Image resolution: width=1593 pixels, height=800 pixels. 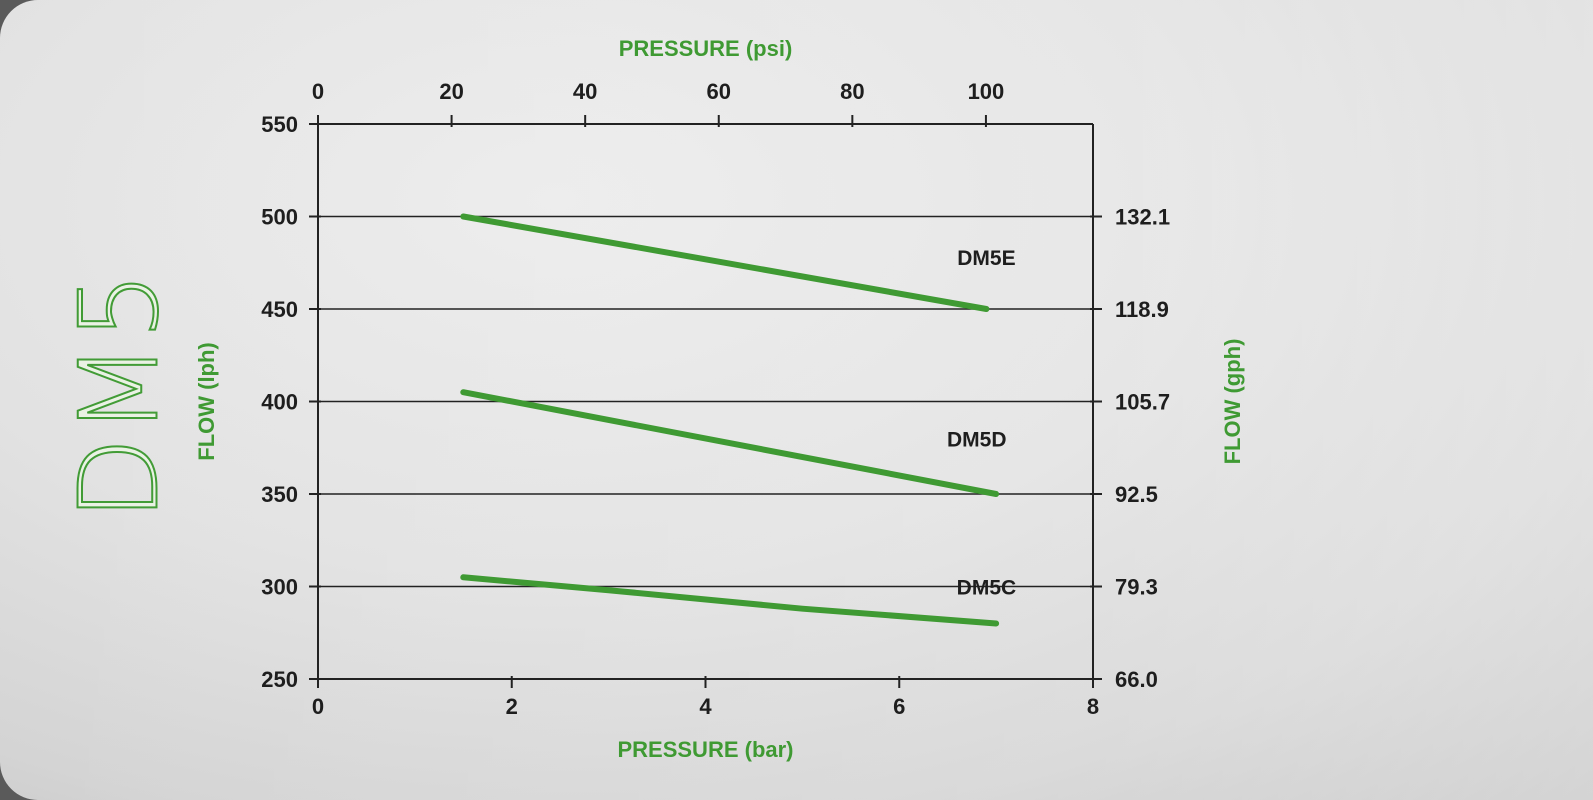 What do you see at coordinates (730, 443) in the screenshot?
I see `series-line-dm5d` at bounding box center [730, 443].